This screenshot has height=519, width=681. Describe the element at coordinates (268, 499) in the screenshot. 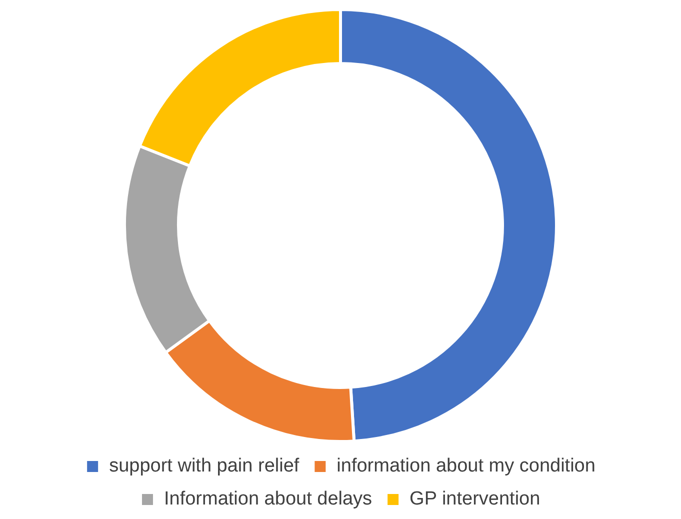

I see `legend-label: Information about delays` at that location.